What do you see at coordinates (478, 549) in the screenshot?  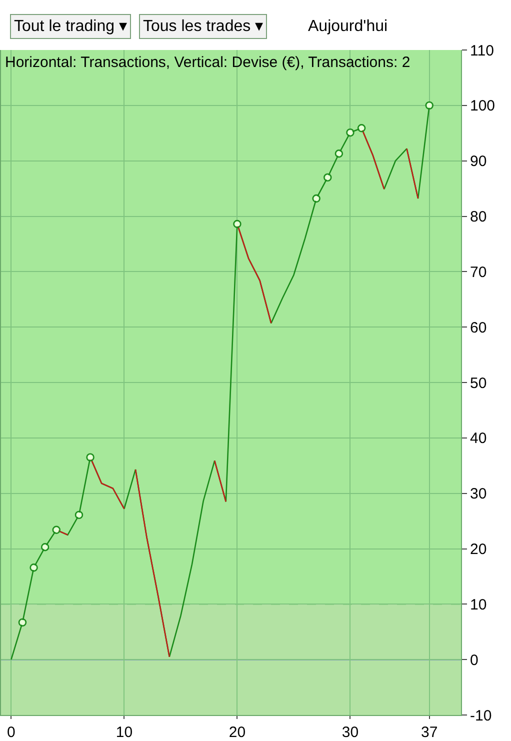 I see `y-tick-label: 20` at bounding box center [478, 549].